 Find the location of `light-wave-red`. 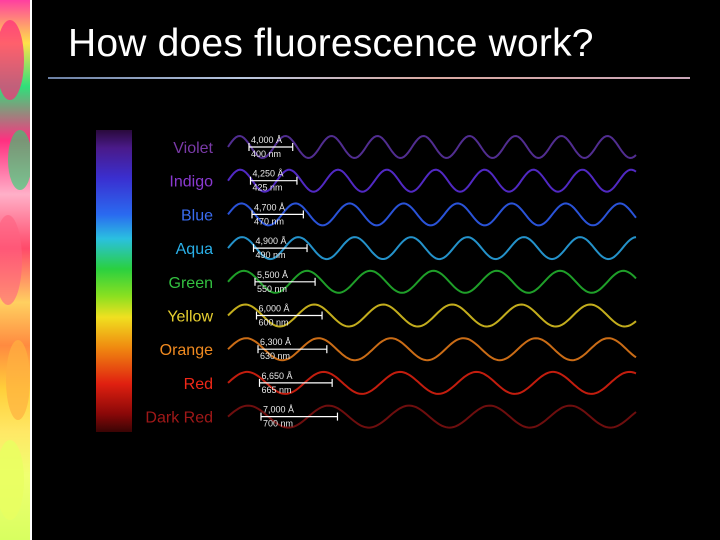

light-wave-red is located at coordinates (432, 382).